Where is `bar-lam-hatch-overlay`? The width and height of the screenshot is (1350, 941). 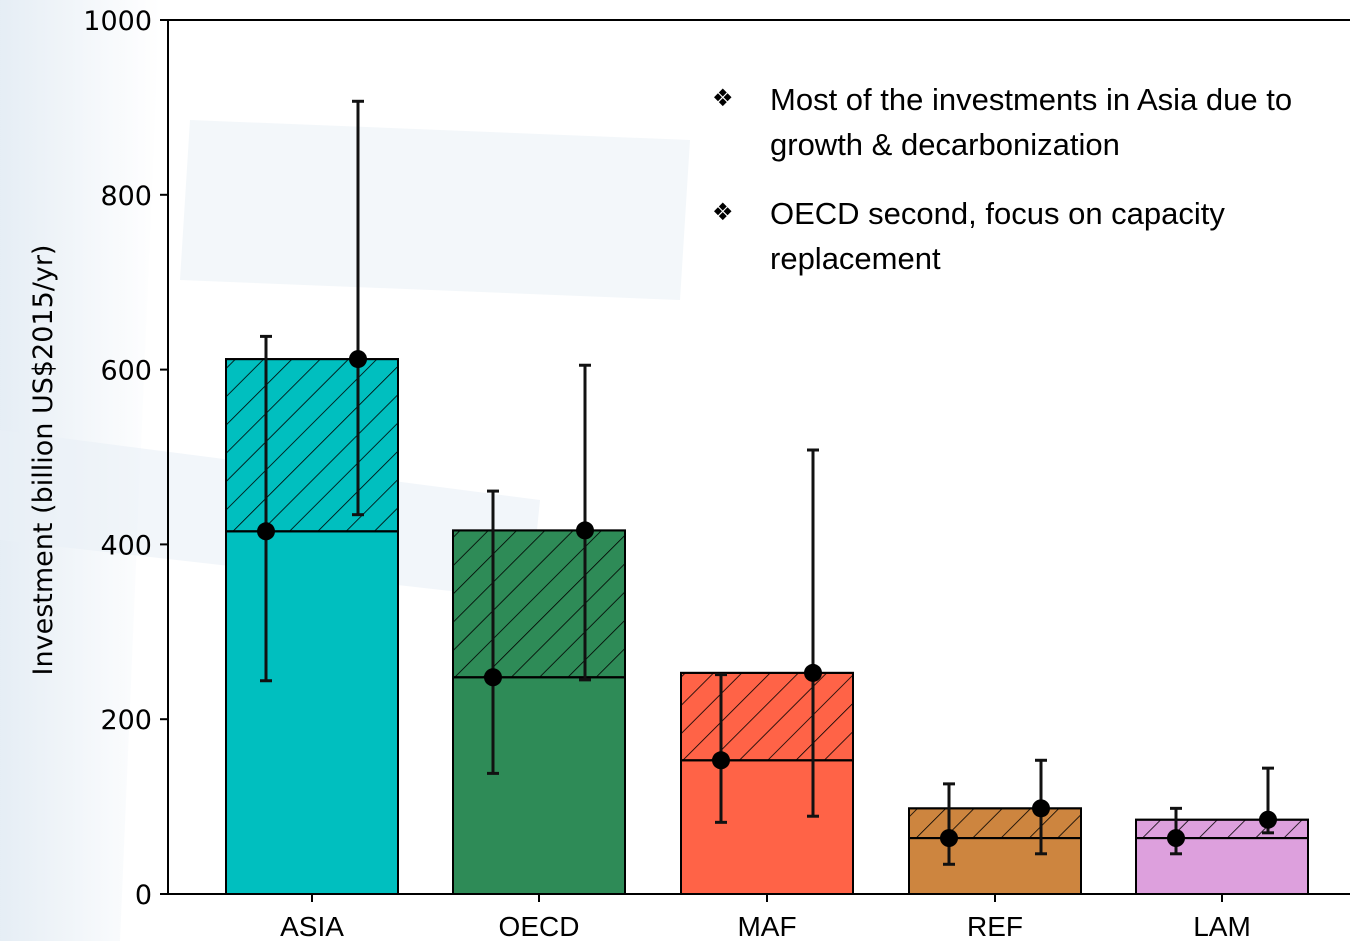 bar-lam-hatch-overlay is located at coordinates (1222, 829).